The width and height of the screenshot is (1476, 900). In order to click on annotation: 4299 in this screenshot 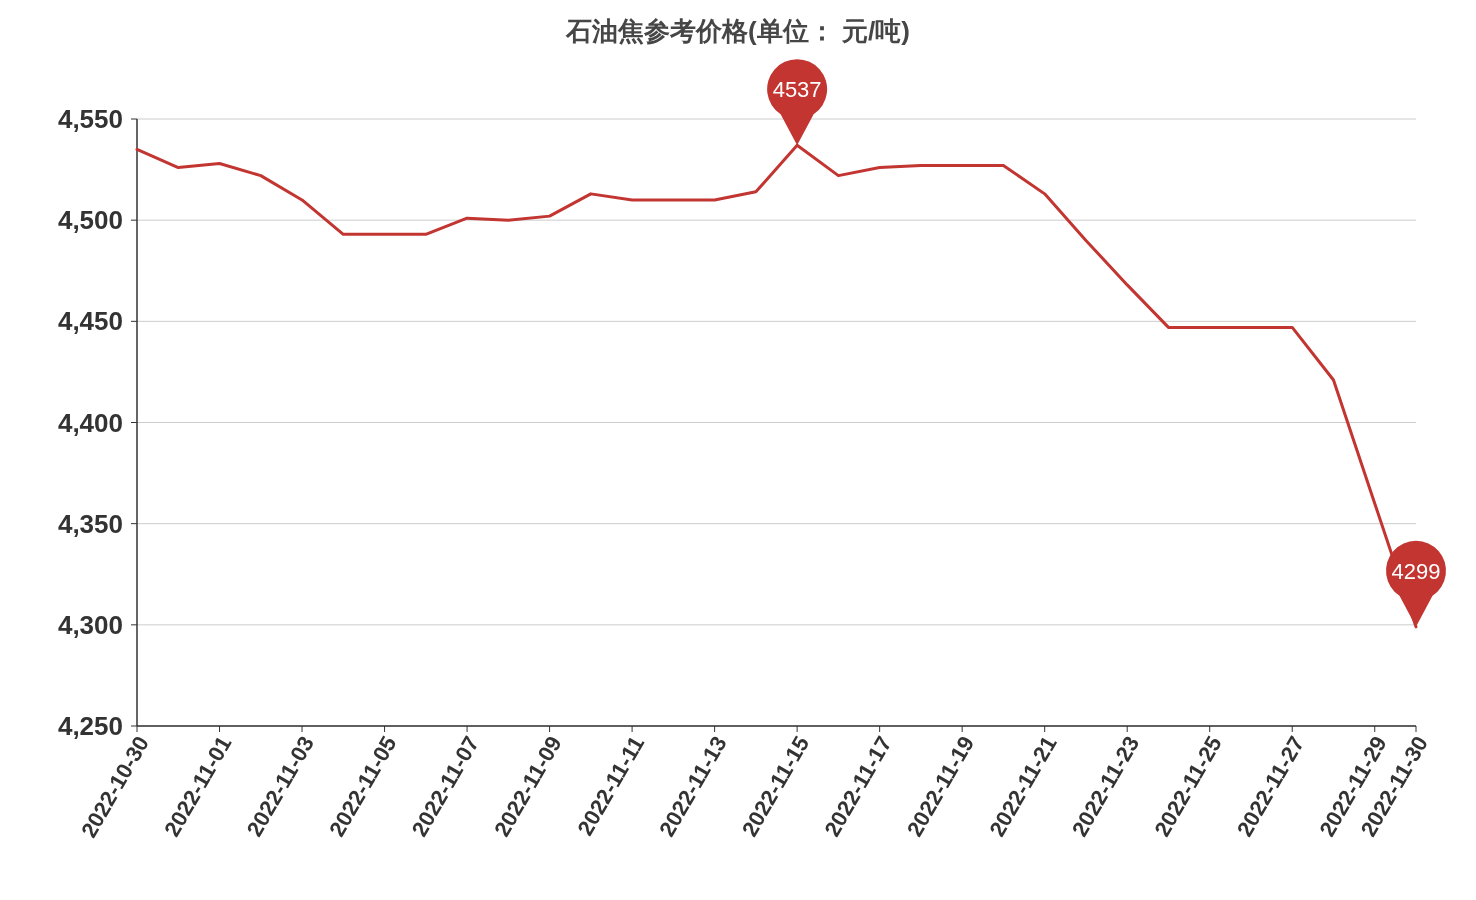, I will do `click(1416, 571)`.